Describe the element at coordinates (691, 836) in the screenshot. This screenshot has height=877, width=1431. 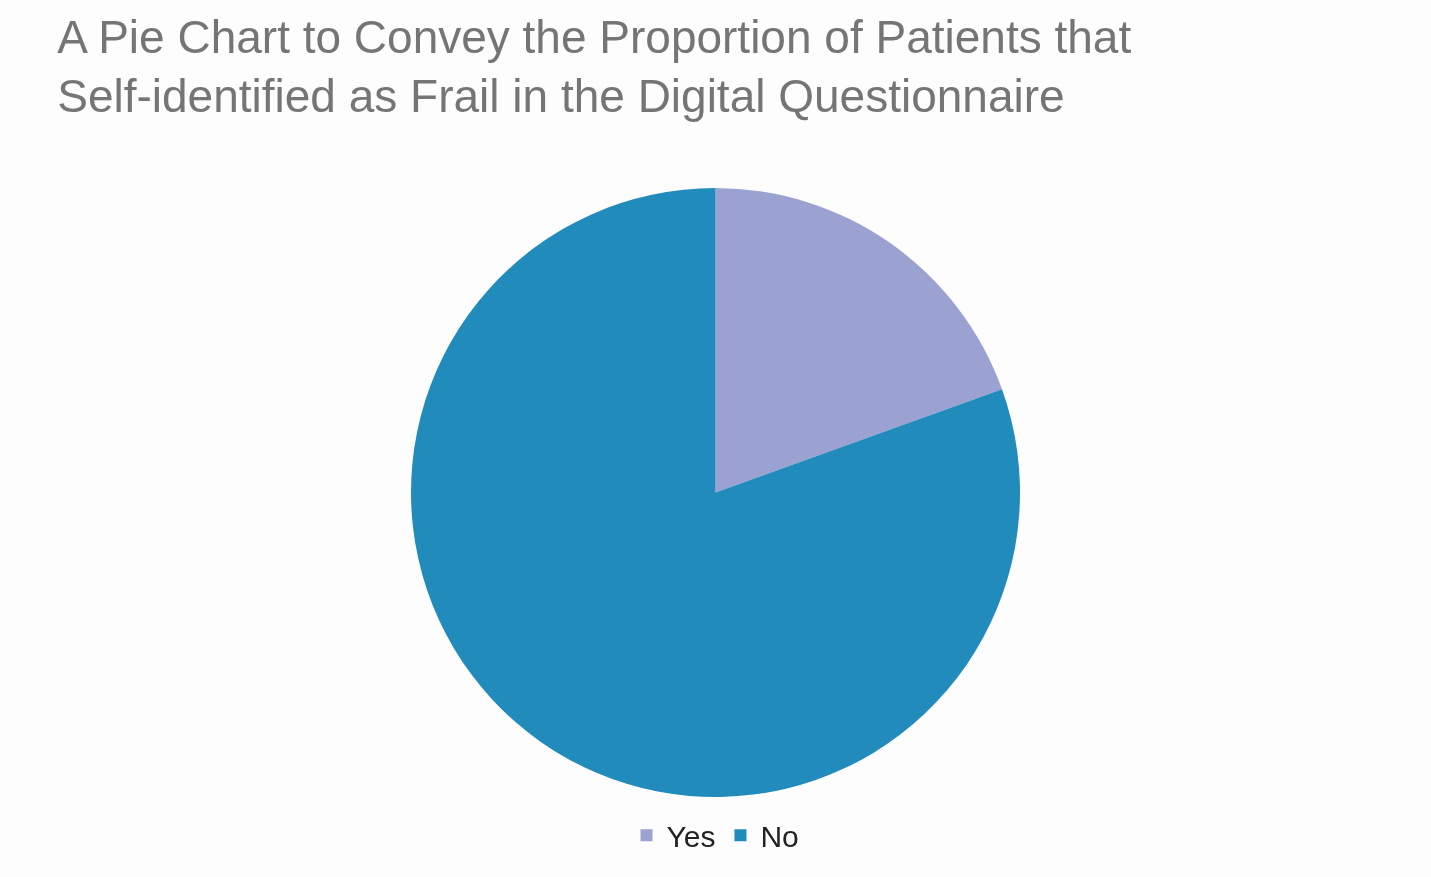
I see `legend-label: Yes` at that location.